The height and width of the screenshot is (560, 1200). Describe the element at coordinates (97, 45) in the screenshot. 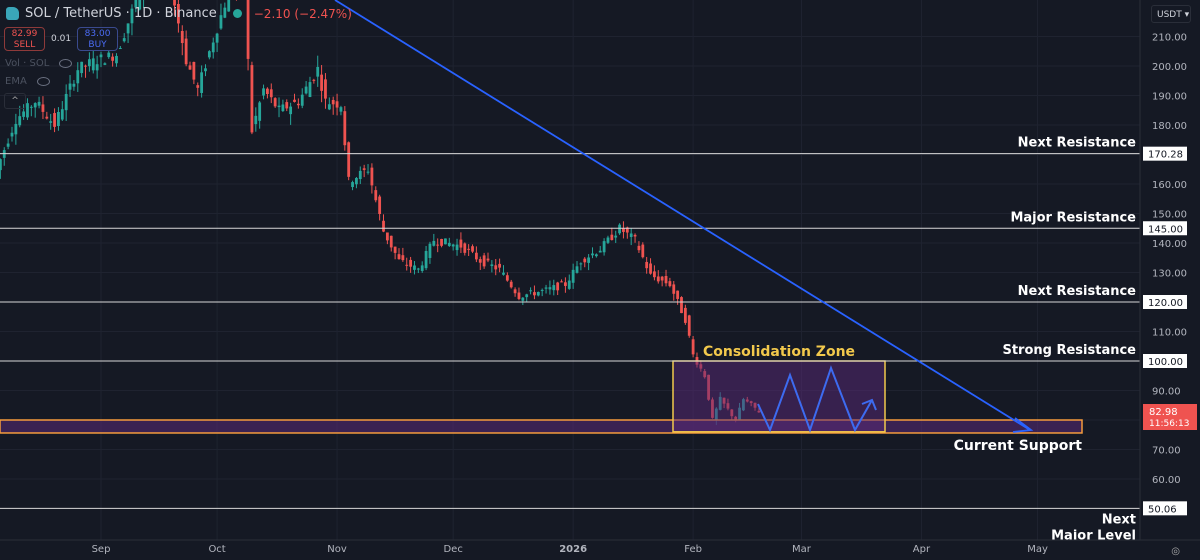

I see `buy-label: BUY` at that location.